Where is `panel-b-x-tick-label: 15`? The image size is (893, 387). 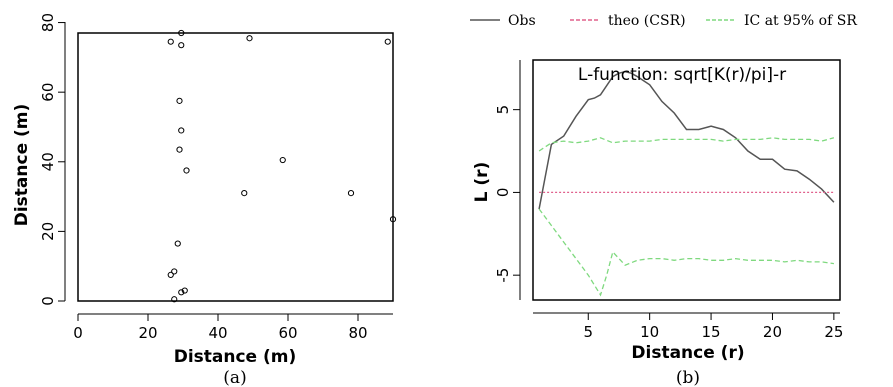 panel-b-x-tick-label: 15 is located at coordinates (711, 332).